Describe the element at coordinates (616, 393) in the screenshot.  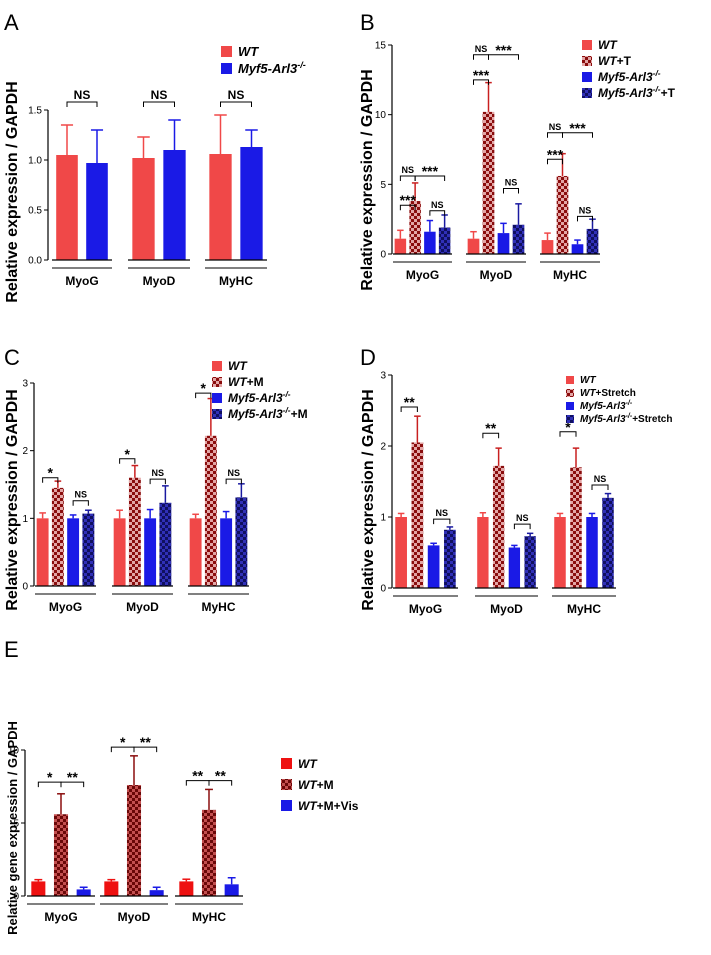
I see `legend-suffix: +Stretch` at that location.